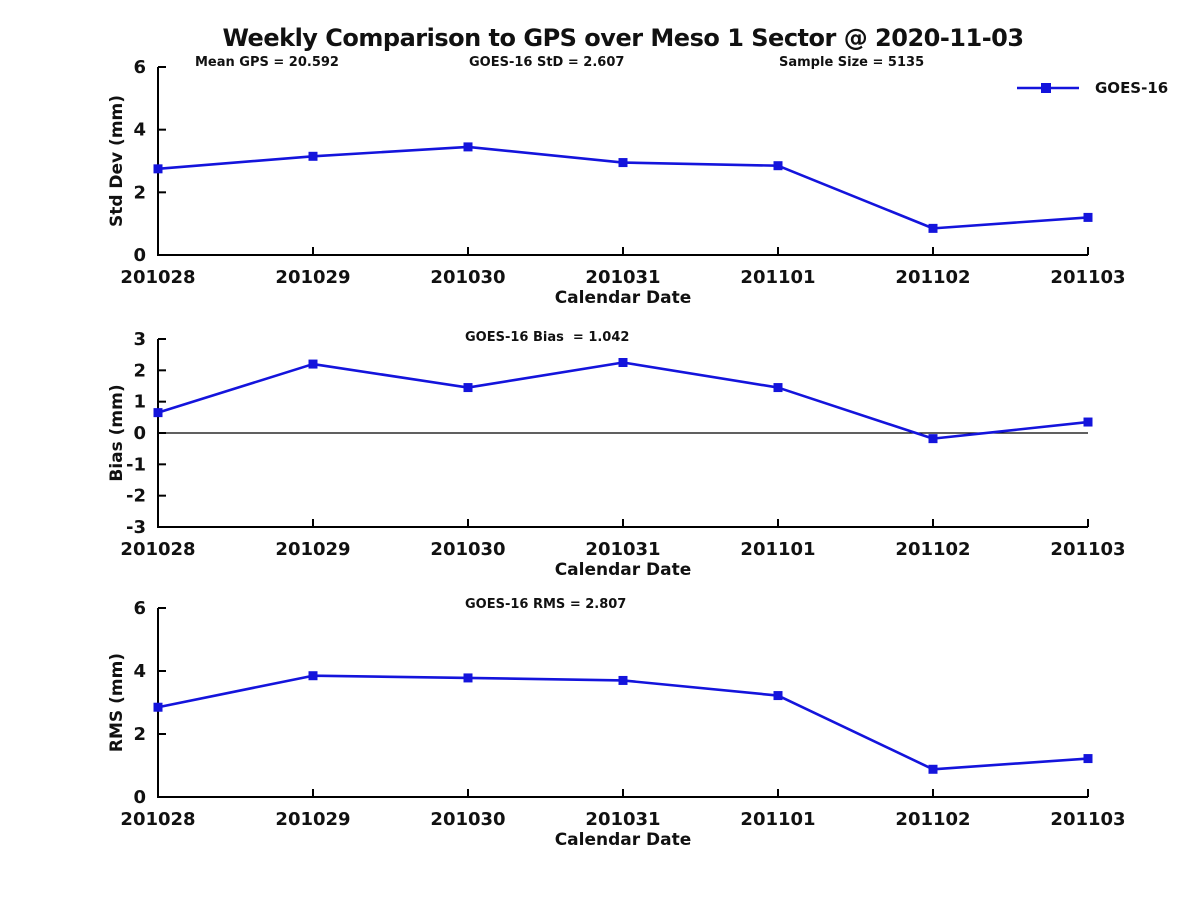 This screenshot has height=900, width=1200. I want to click on legend-square-marker-icon, so click(1046, 88).